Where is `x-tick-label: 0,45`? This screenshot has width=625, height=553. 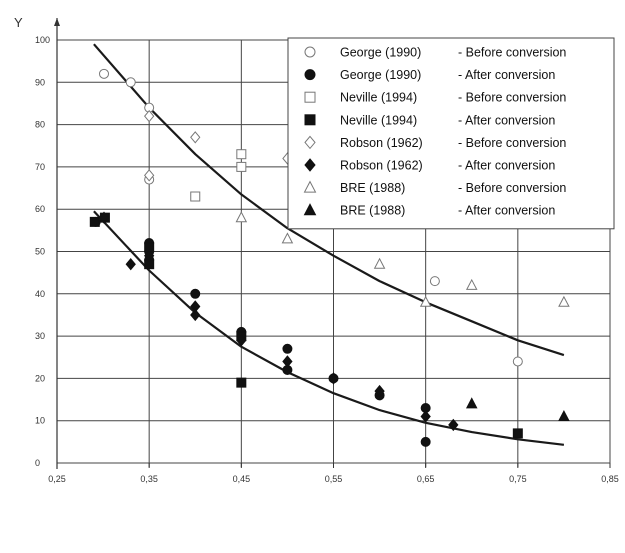
x-tick-label: 0,45 is located at coordinates (242, 479).